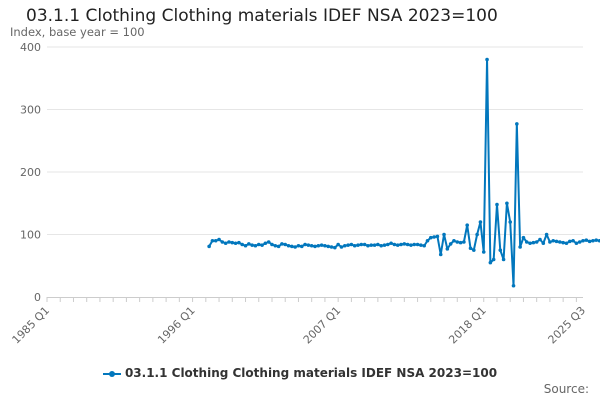 Image resolution: width=600 pixels, height=400 pixels. I want to click on x-tick-label: 1996 Q1, so click(176, 325).